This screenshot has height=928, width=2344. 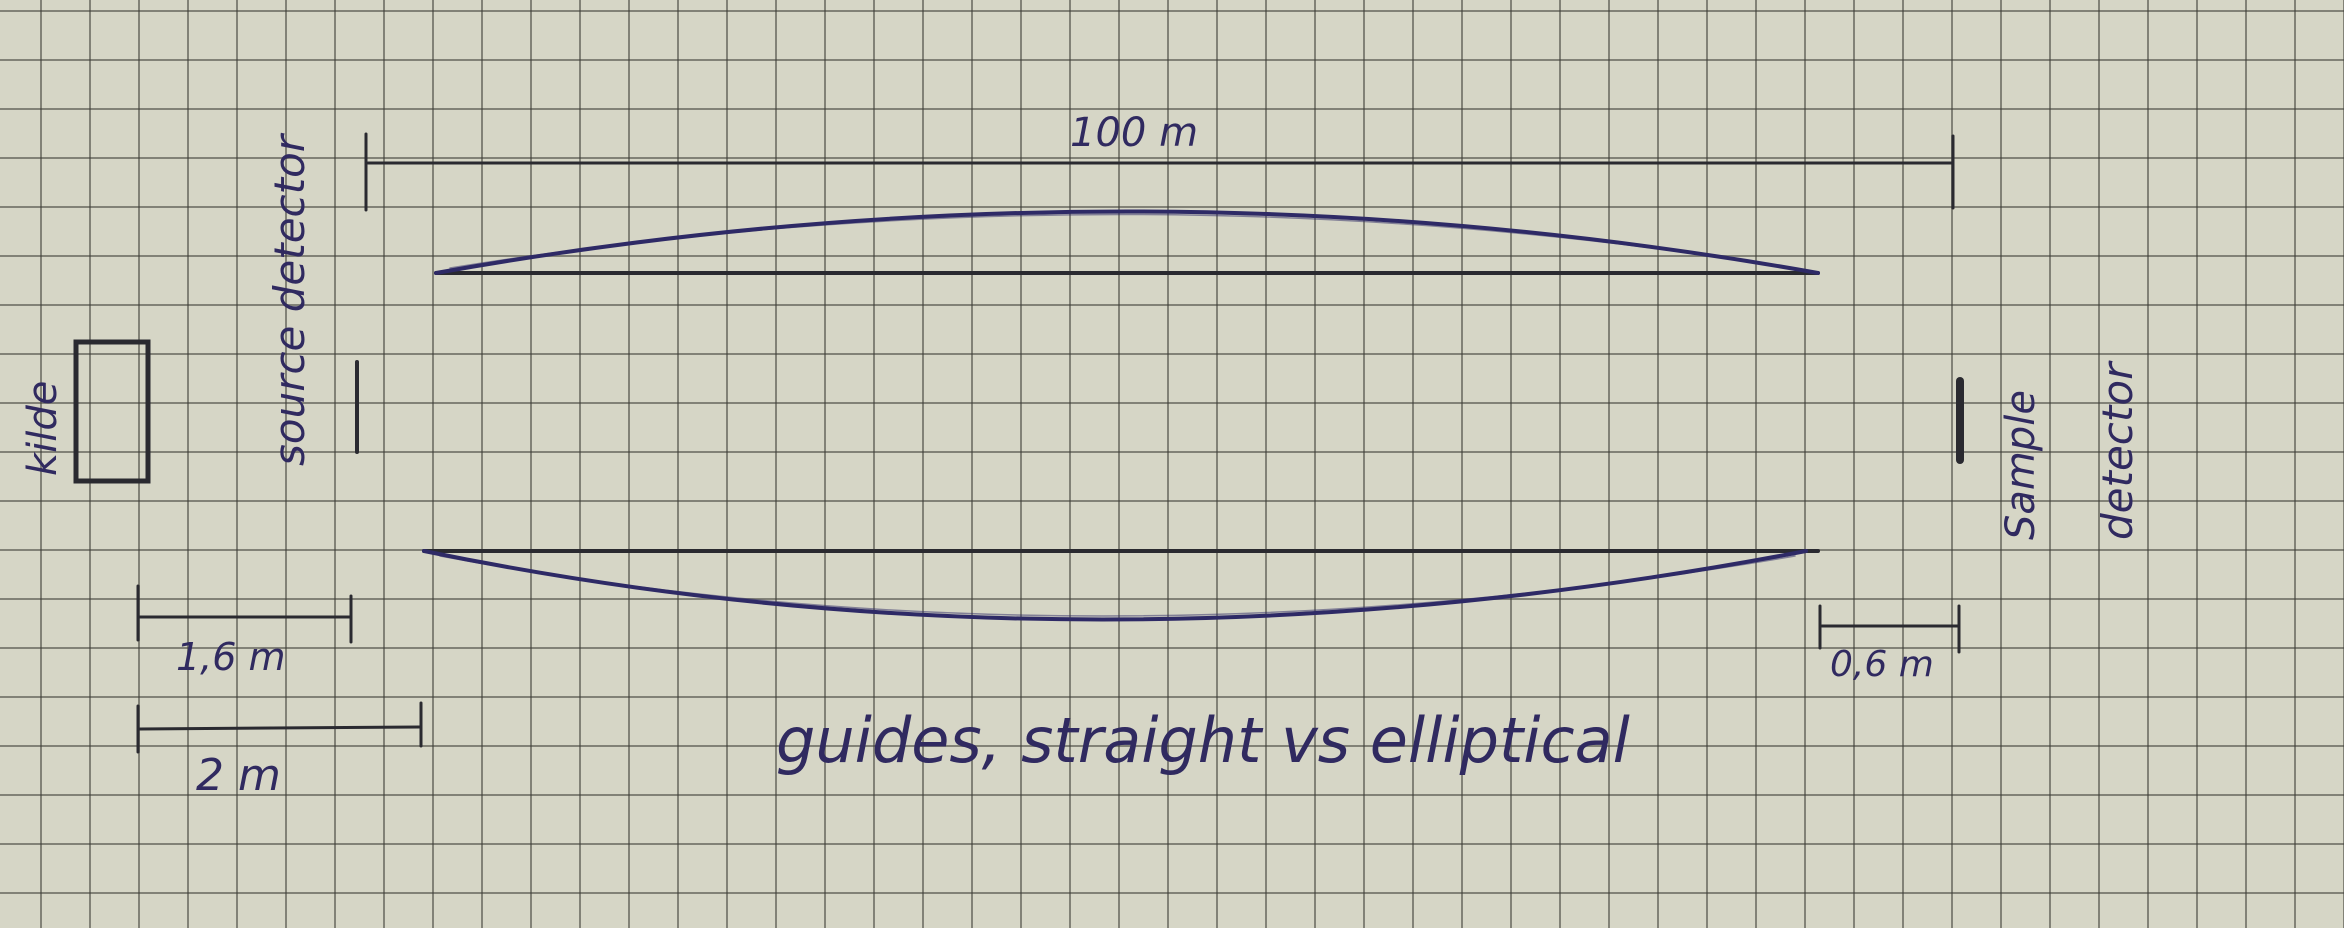 I want to click on sample-detector-label-line2: detector, so click(x=2117, y=450).